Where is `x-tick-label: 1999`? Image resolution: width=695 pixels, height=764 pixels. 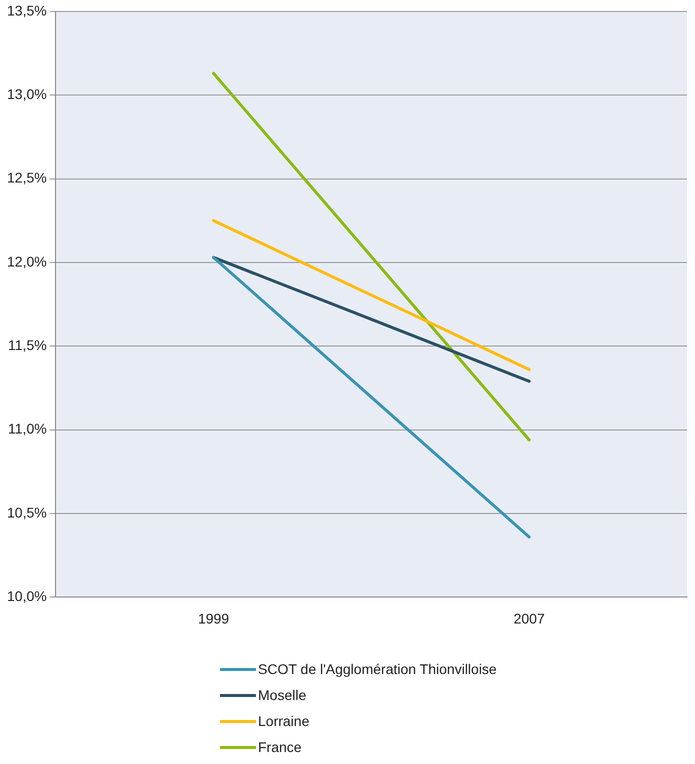 x-tick-label: 1999 is located at coordinates (214, 618).